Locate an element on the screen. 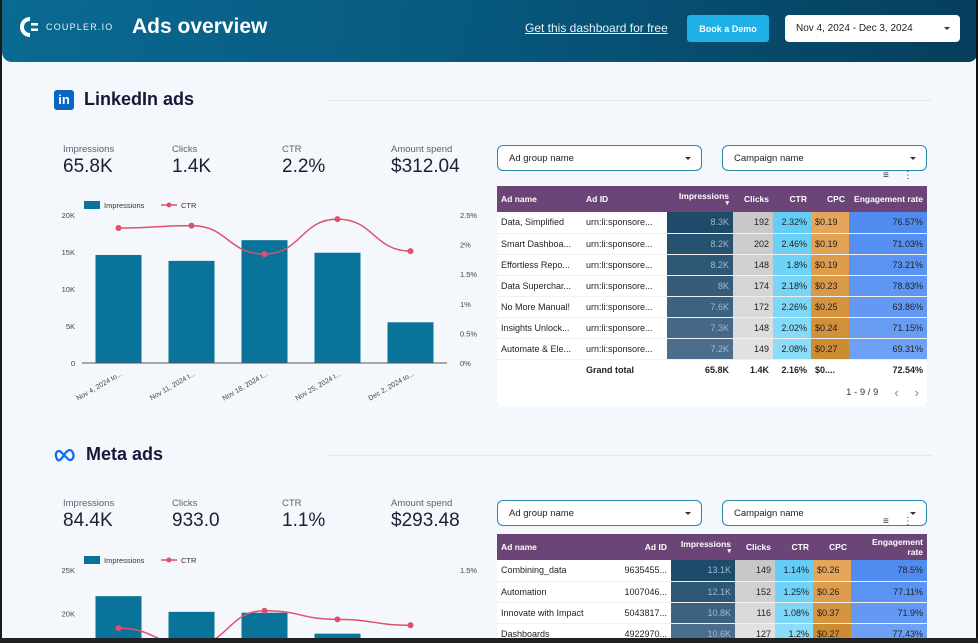 This screenshot has width=978, height=643. y-right-tick: 2% is located at coordinates (465, 245).